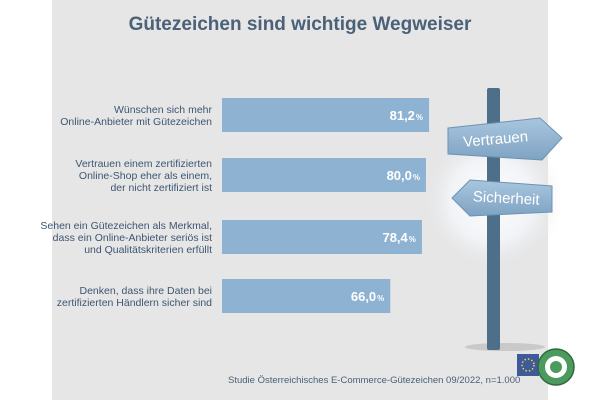  Describe the element at coordinates (161, 188) in the screenshot. I see `category-label-line: der nicht zertifiziert ist` at that location.